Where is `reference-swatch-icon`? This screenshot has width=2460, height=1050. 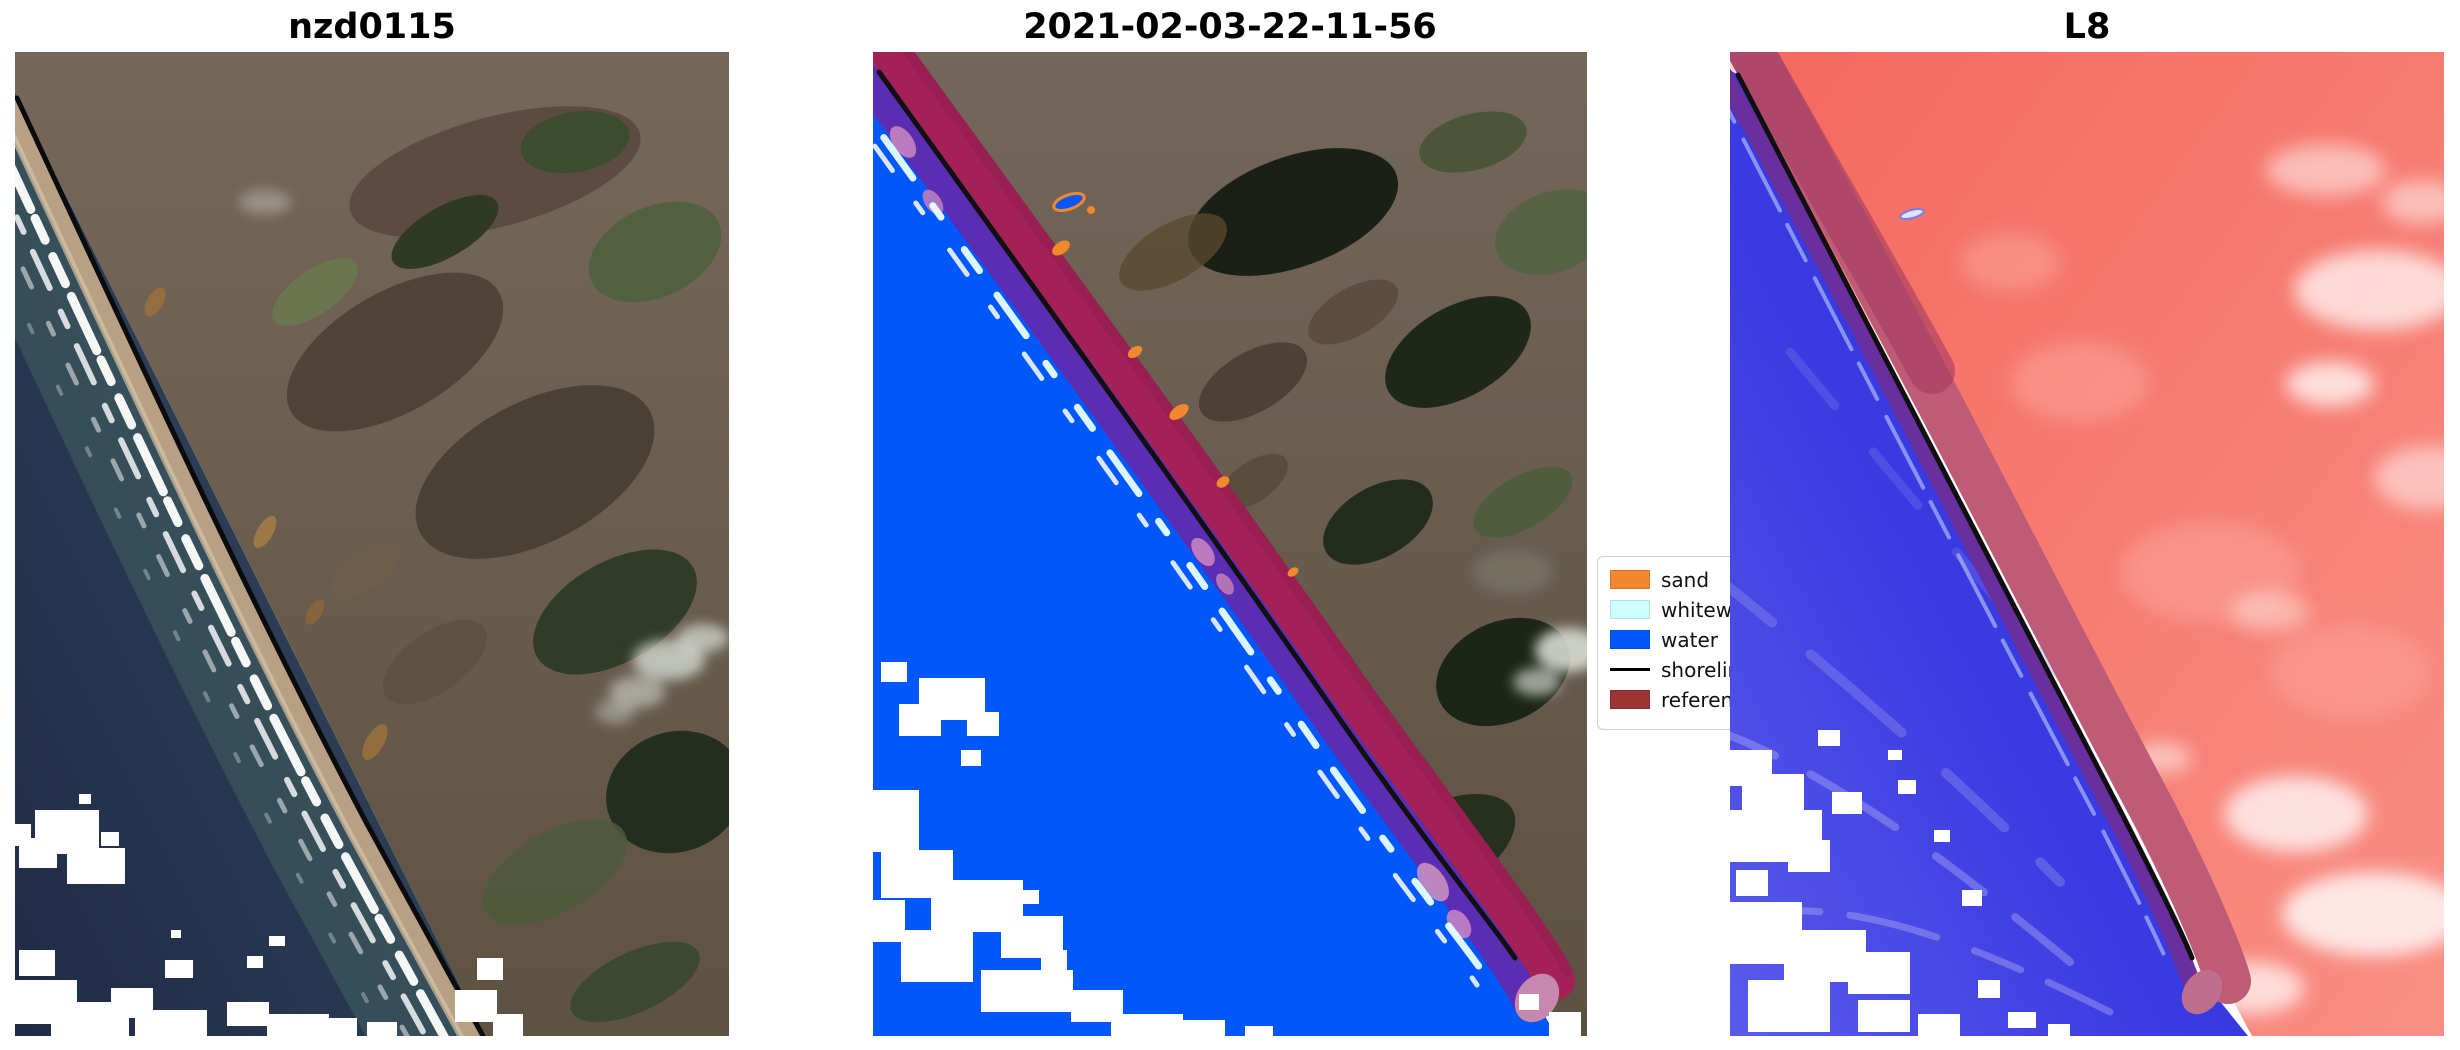 reference-swatch-icon is located at coordinates (1630, 699).